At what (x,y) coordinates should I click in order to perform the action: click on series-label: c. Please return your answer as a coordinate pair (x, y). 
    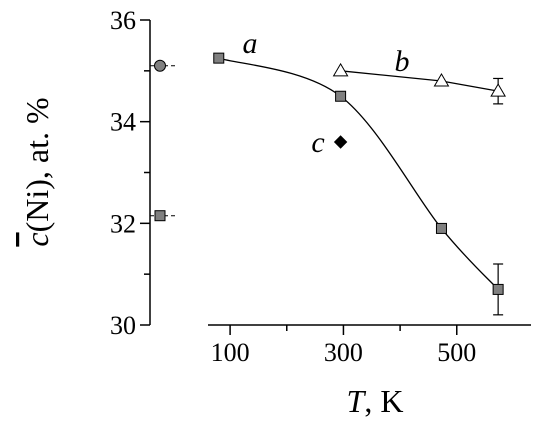
    Looking at the image, I should click on (317, 142).